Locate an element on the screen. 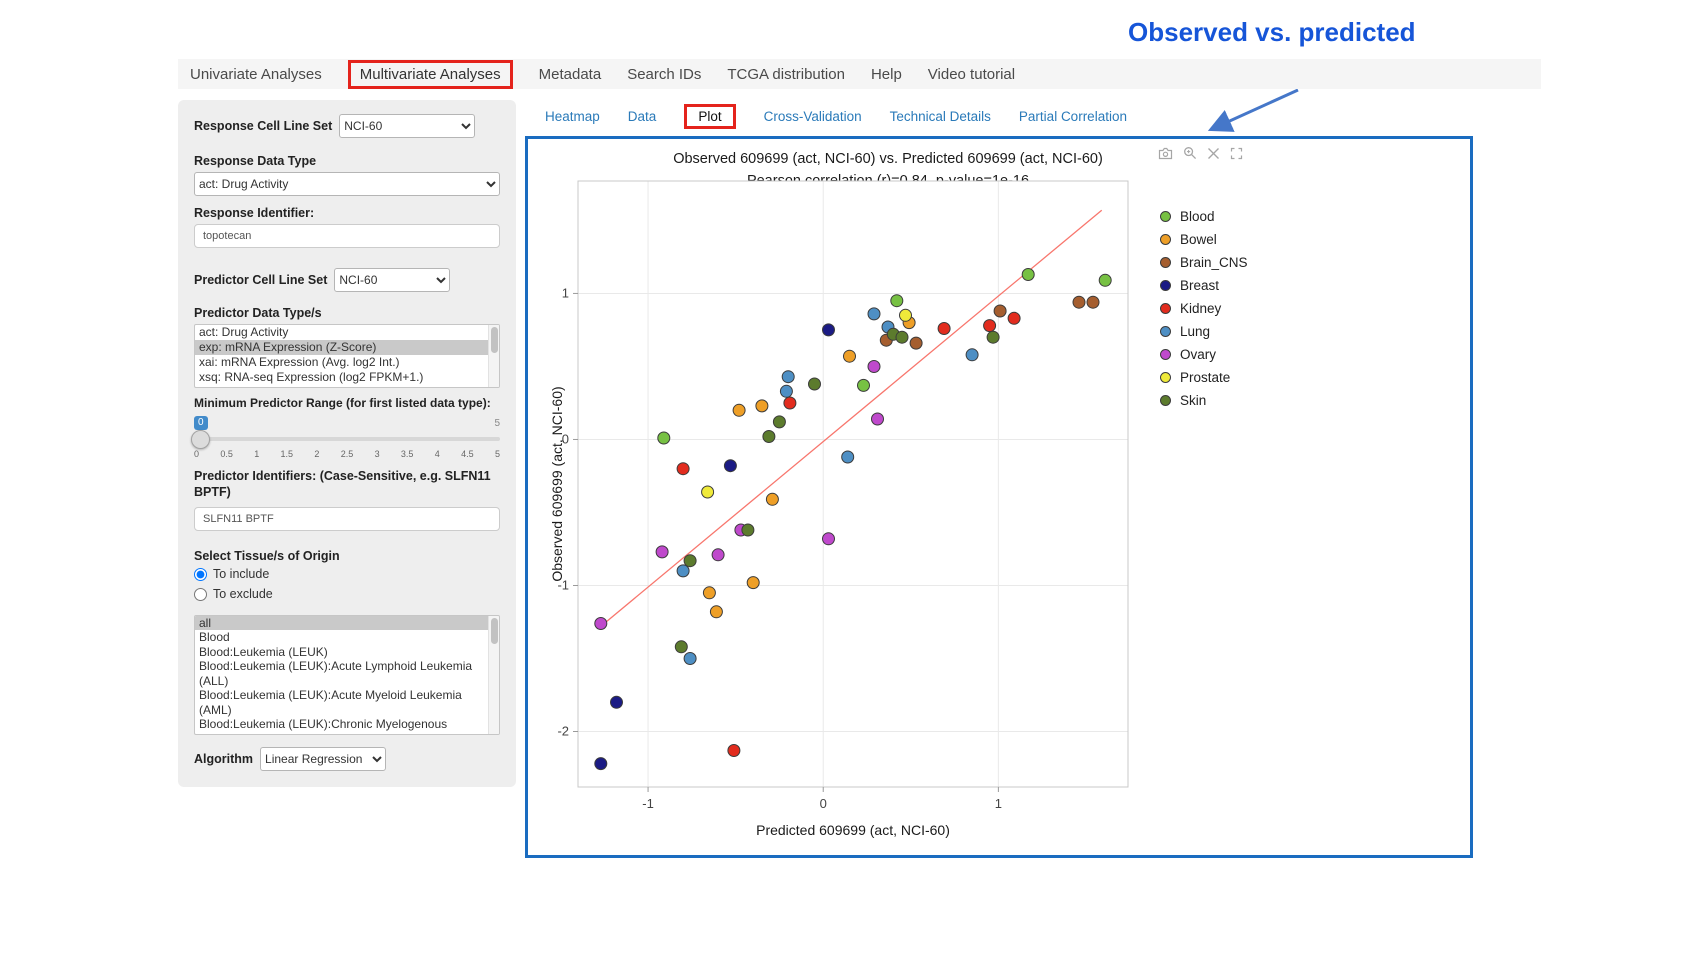 This screenshot has width=1700, height=956. tissue-include-radio is located at coordinates (200, 574).